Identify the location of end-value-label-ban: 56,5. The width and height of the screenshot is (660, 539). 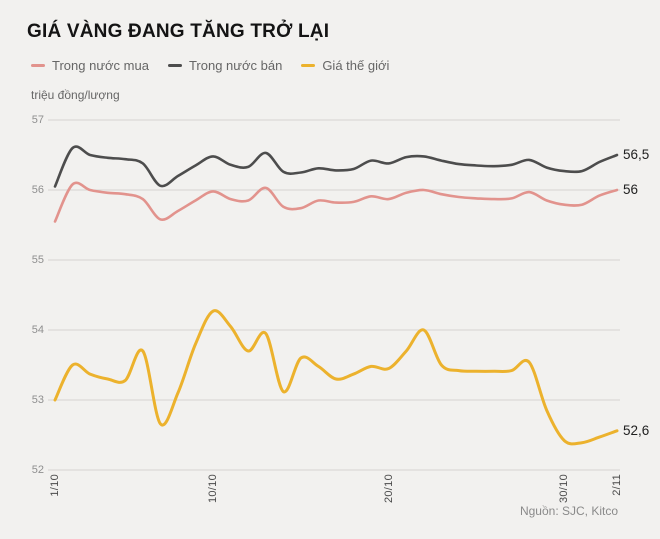
(636, 154).